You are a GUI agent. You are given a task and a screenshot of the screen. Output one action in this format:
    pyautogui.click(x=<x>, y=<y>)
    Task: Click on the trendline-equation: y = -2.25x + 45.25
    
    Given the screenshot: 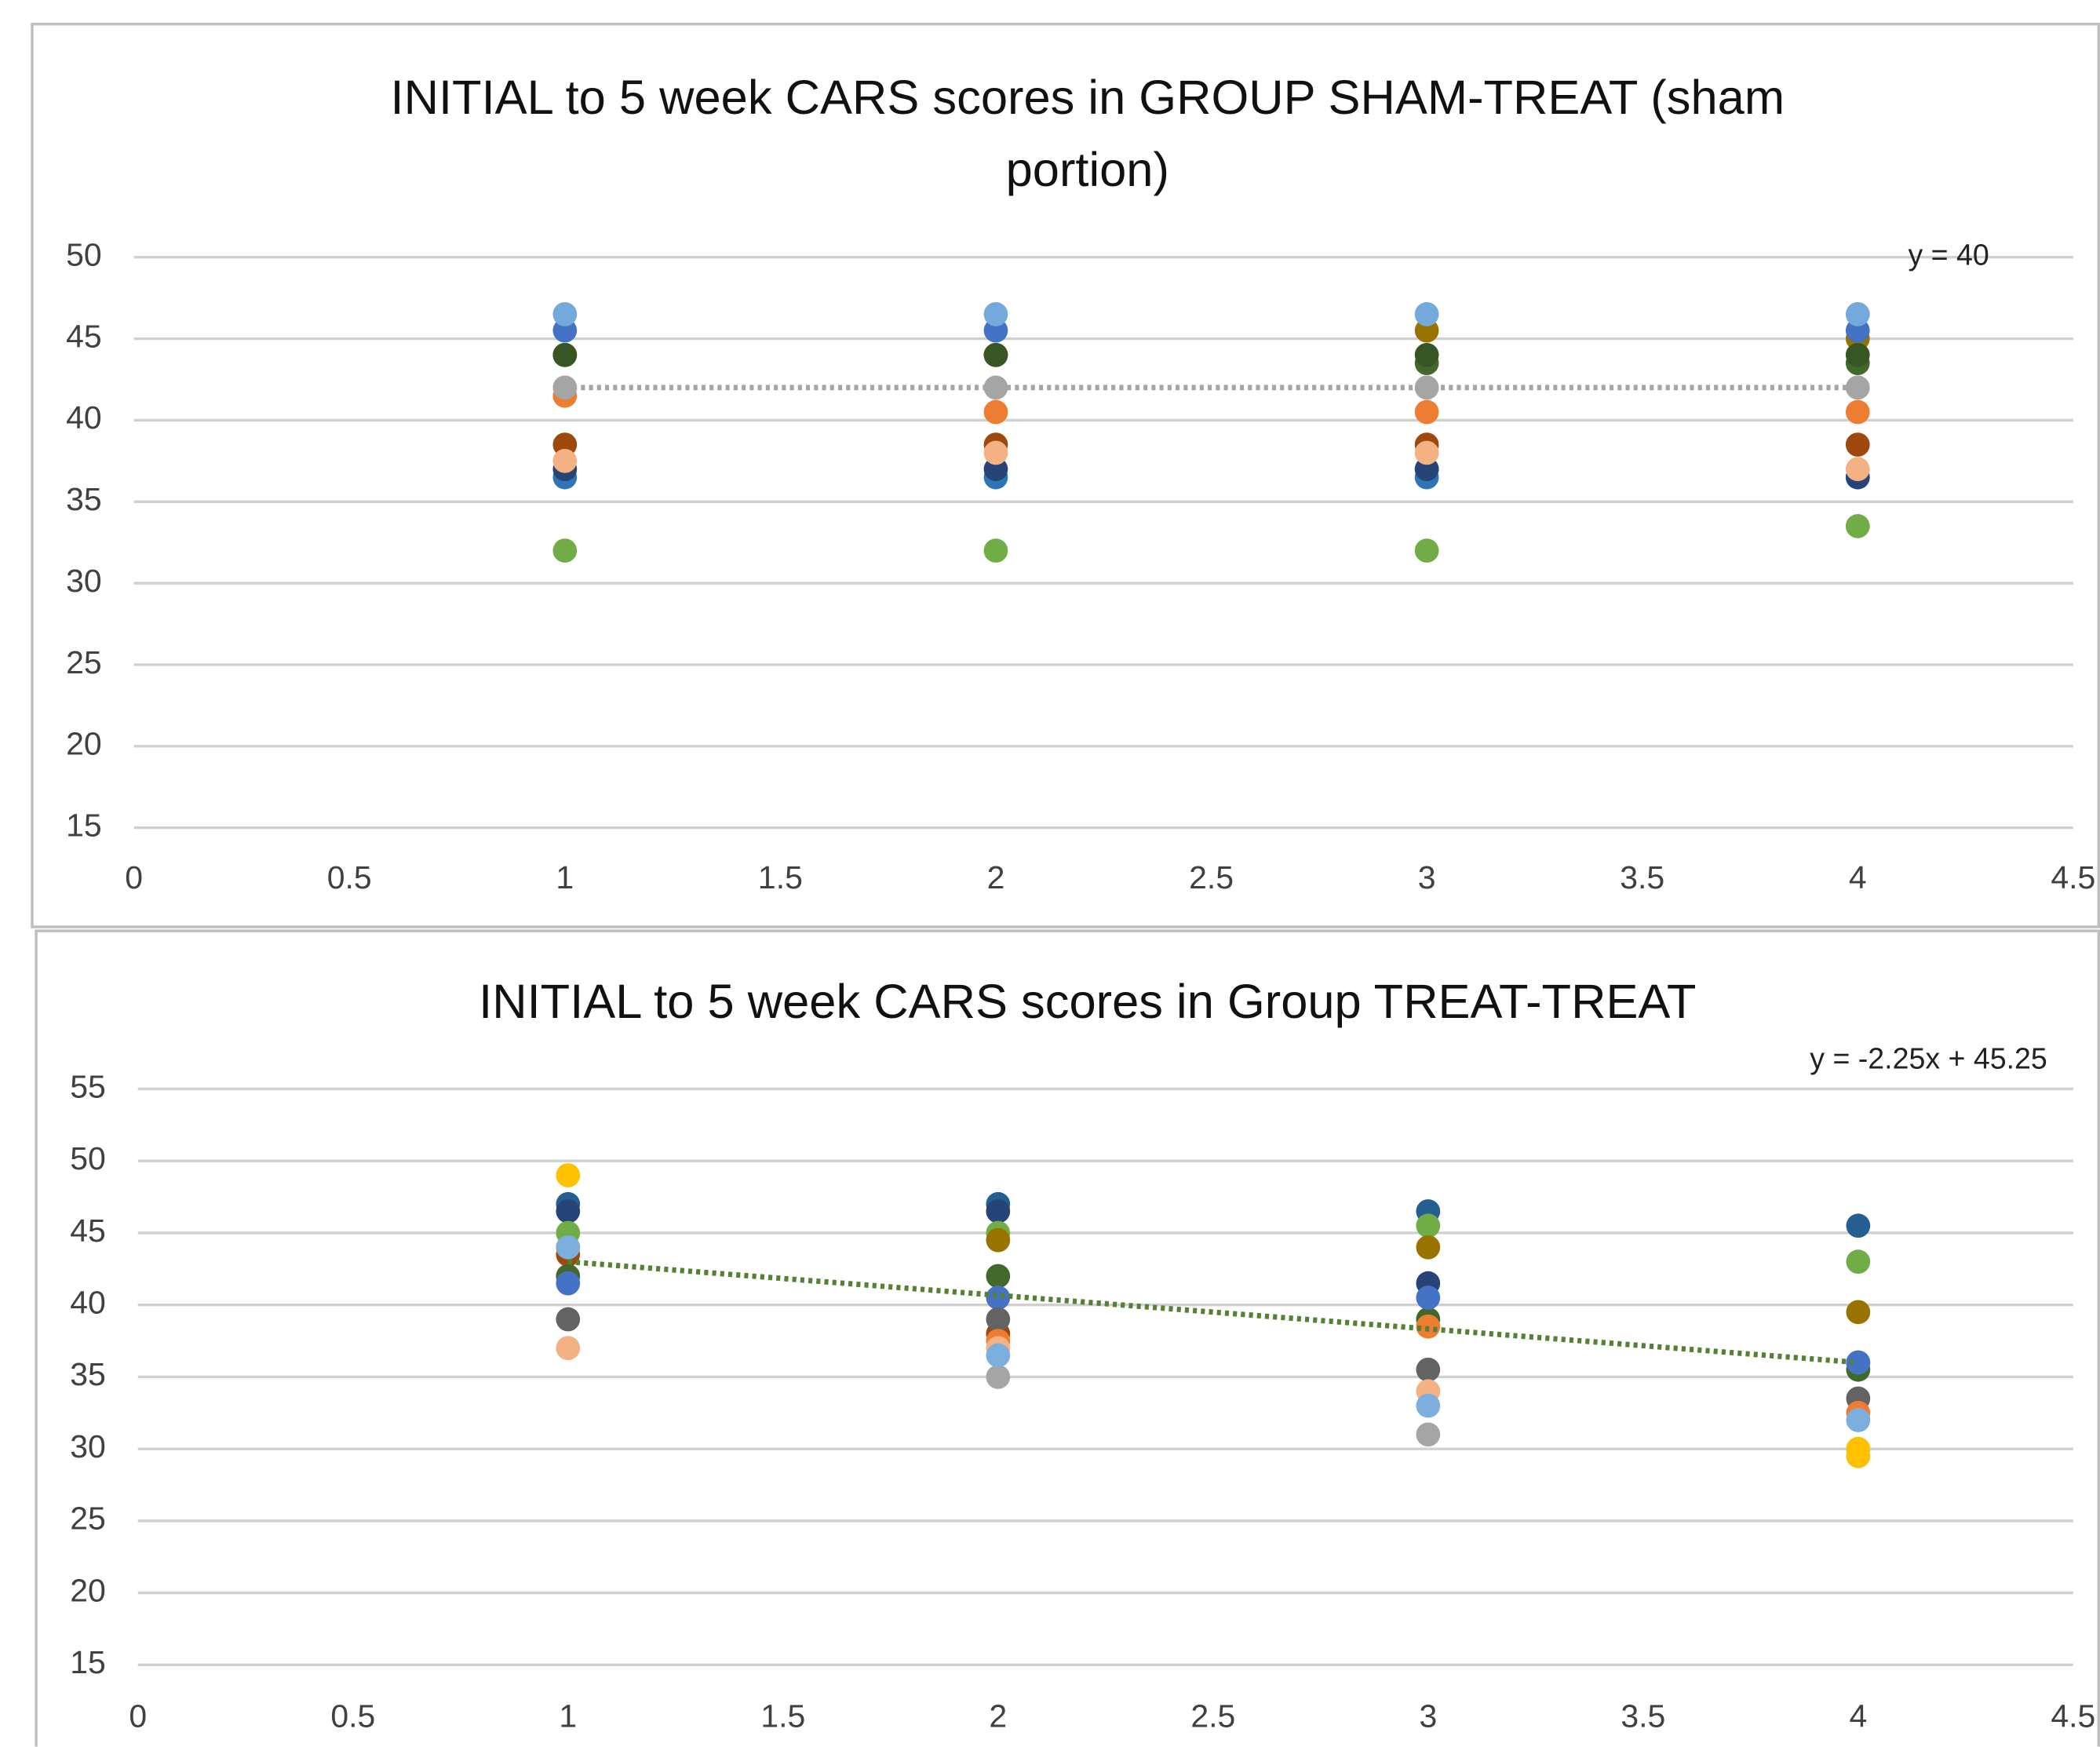 What is the action you would take?
    pyautogui.click(x=1929, y=1058)
    